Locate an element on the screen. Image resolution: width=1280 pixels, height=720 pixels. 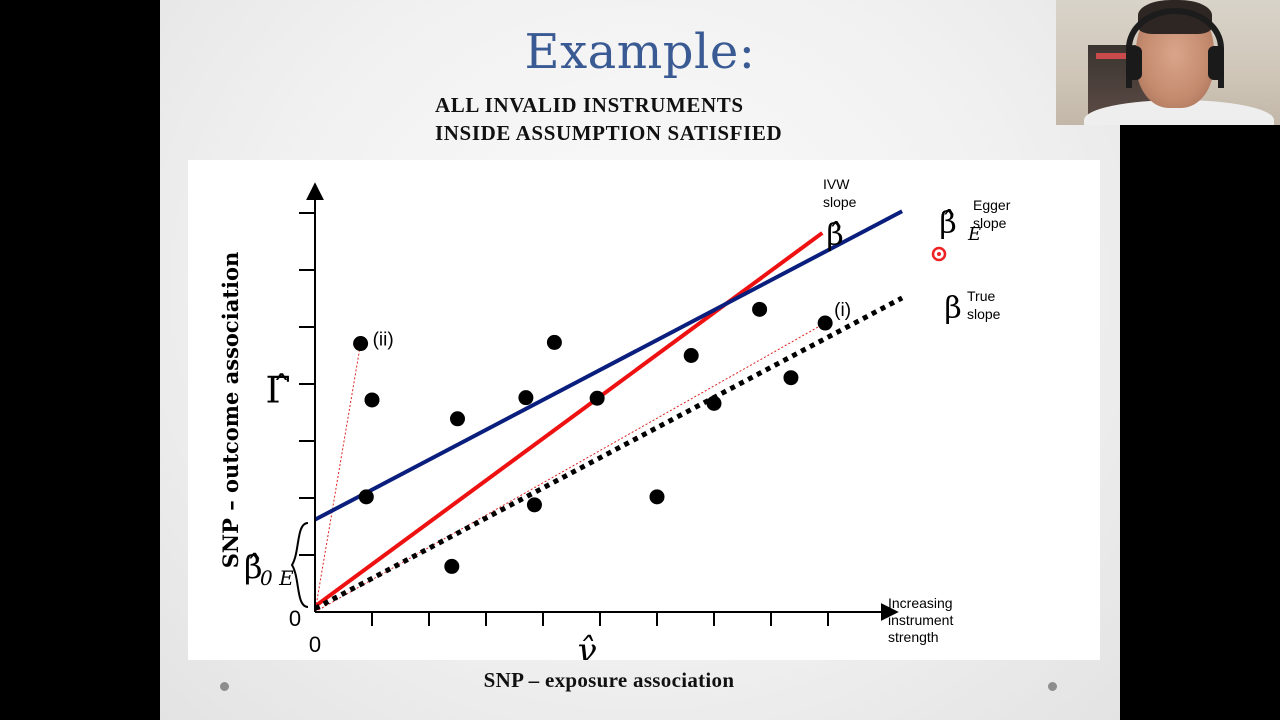
x-axis-symbol: γ̂ is located at coordinates (586, 645).